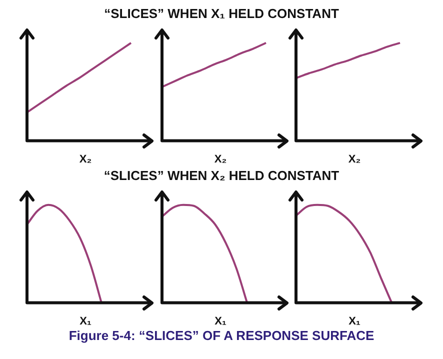 This screenshot has width=443, height=359. What do you see at coordinates (221, 13) in the screenshot?
I see `text: “SLICES” WHEN X₁ HELD CONSTANT` at bounding box center [221, 13].